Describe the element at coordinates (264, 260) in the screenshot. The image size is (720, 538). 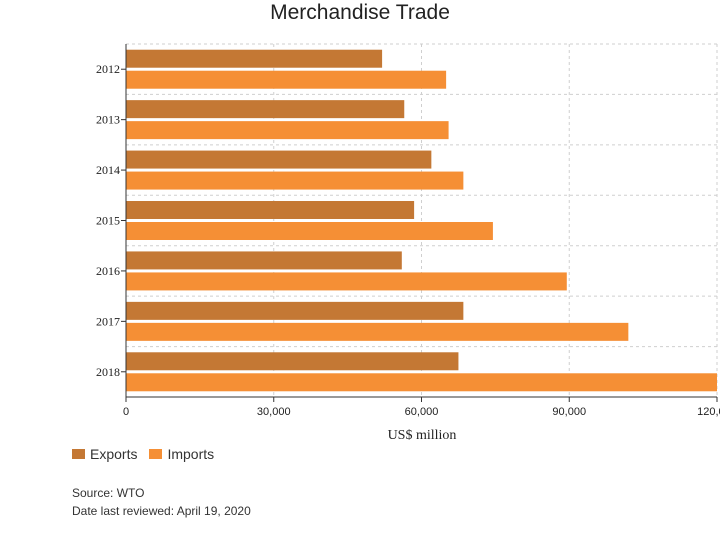
I see `bar-exports-2016` at that location.